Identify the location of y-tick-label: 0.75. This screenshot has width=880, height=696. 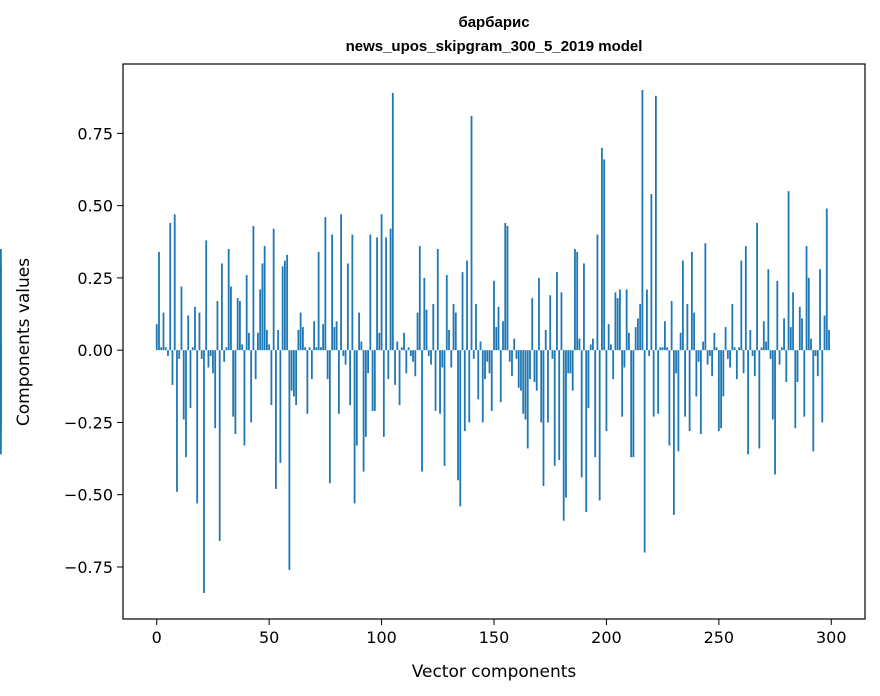
(95, 133).